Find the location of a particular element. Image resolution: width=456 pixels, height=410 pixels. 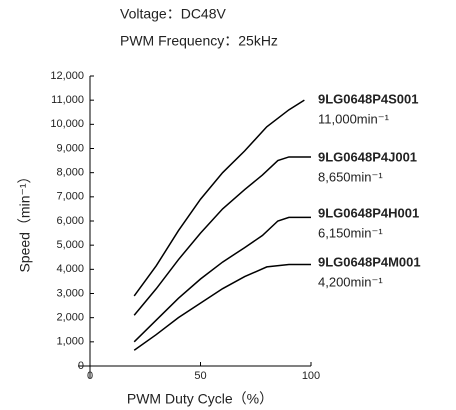

y-tick-label: 10,000 is located at coordinates (67, 124).